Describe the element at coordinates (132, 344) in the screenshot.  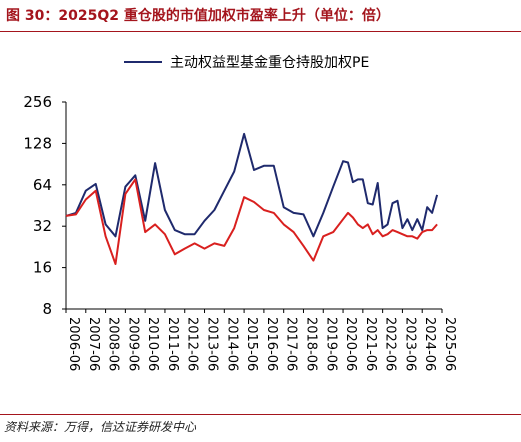
I see `x-tick-label: 2009-06` at that location.